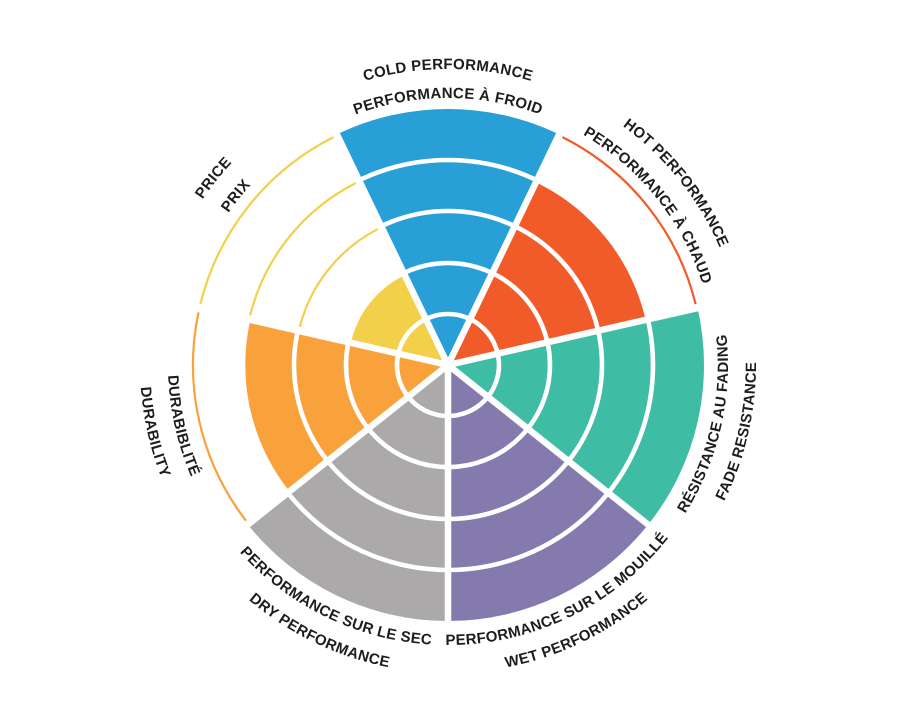  I want to click on sector-label-durability-a: DURABIBLITÉ, so click(183, 427).